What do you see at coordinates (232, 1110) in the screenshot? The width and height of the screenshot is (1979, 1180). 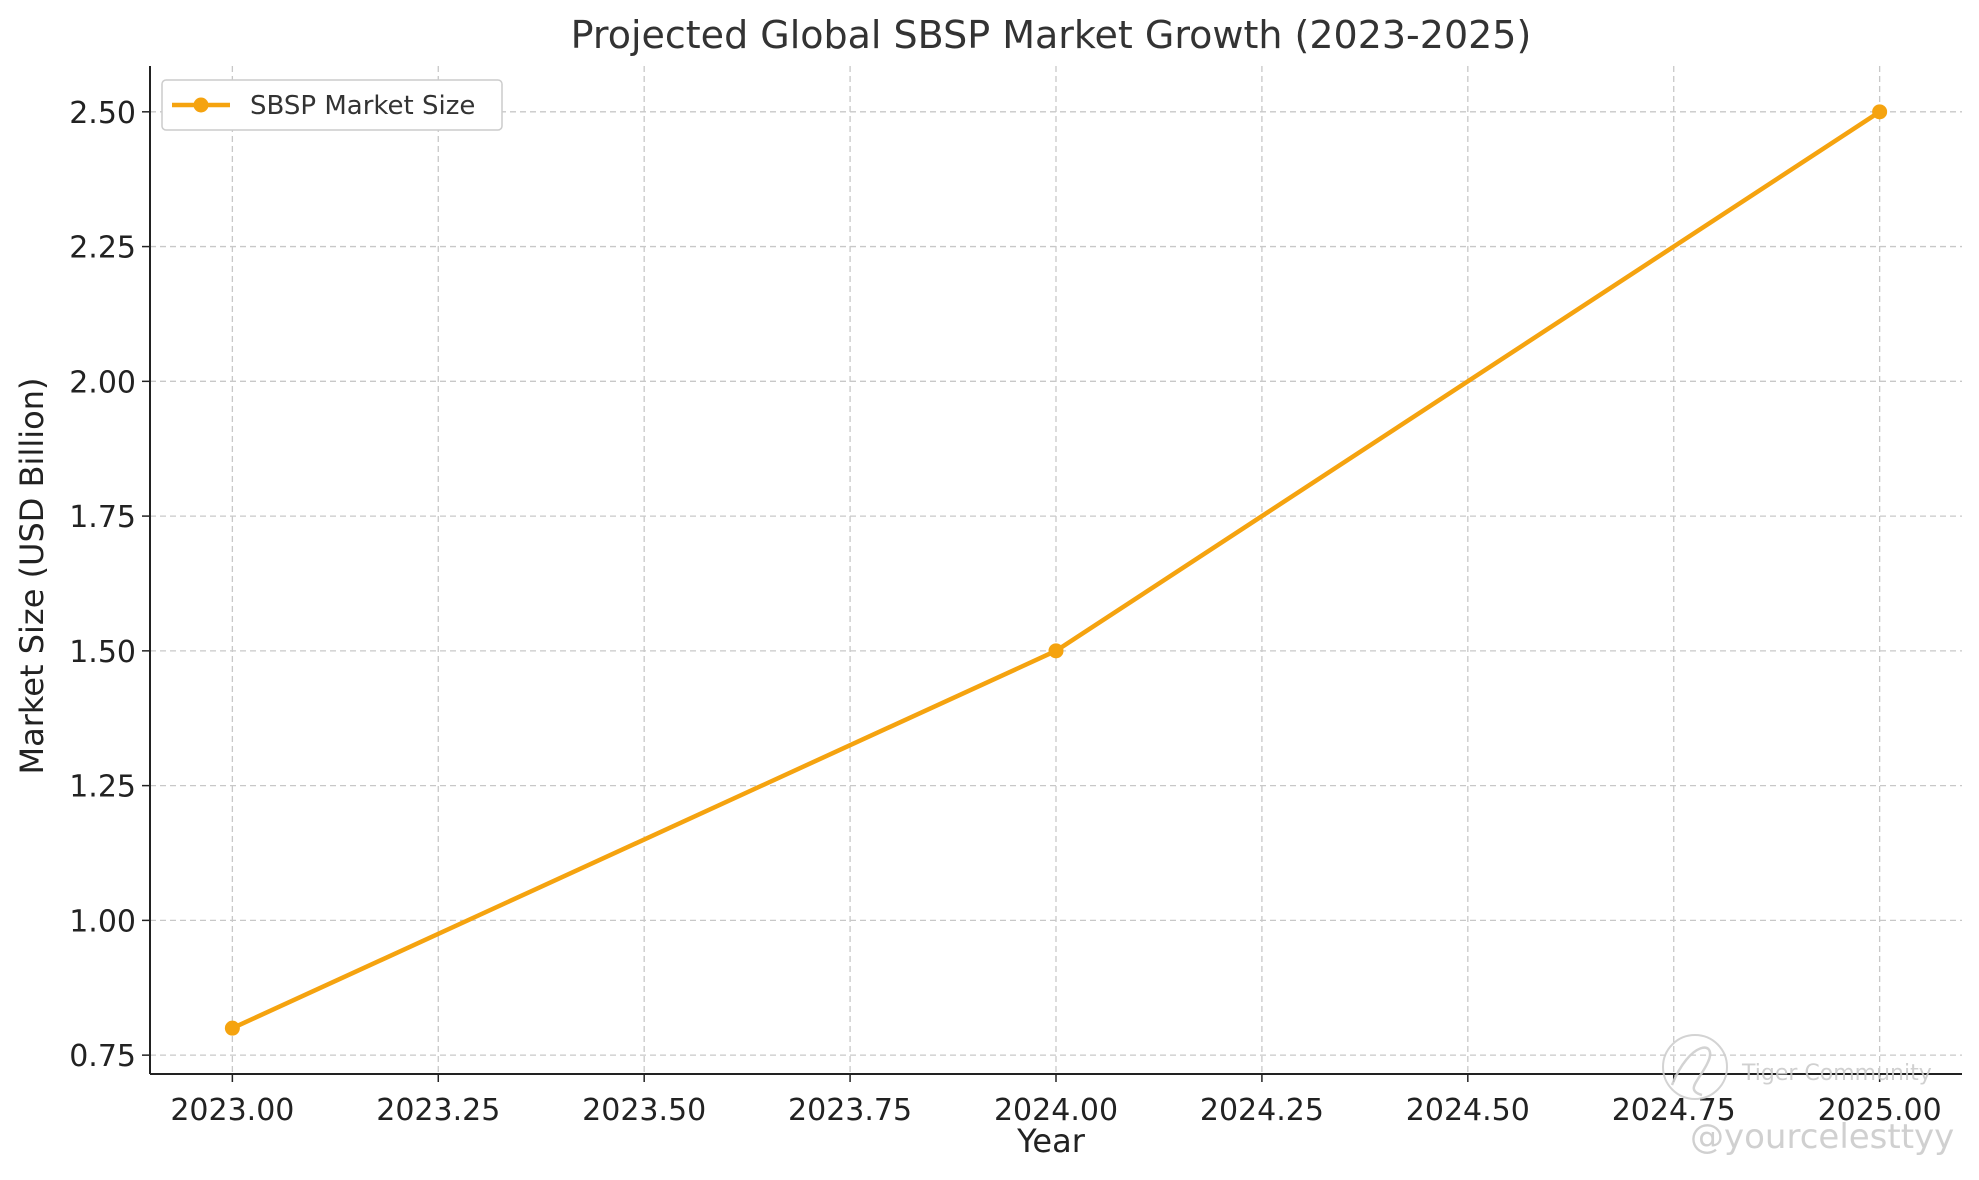 I see `x-tick-label: 2023.00` at bounding box center [232, 1110].